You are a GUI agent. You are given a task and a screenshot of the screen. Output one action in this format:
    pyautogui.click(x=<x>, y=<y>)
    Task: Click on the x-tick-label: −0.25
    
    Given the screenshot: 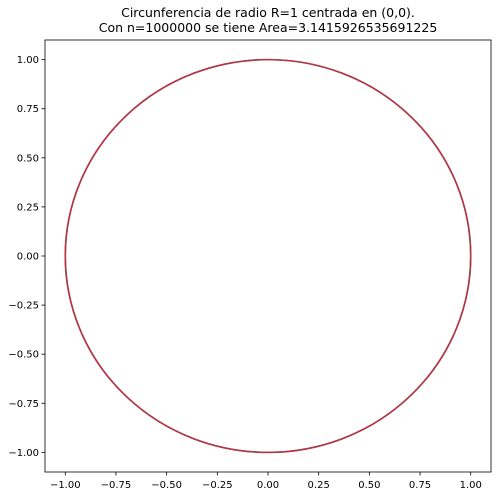 What is the action you would take?
    pyautogui.click(x=217, y=485)
    